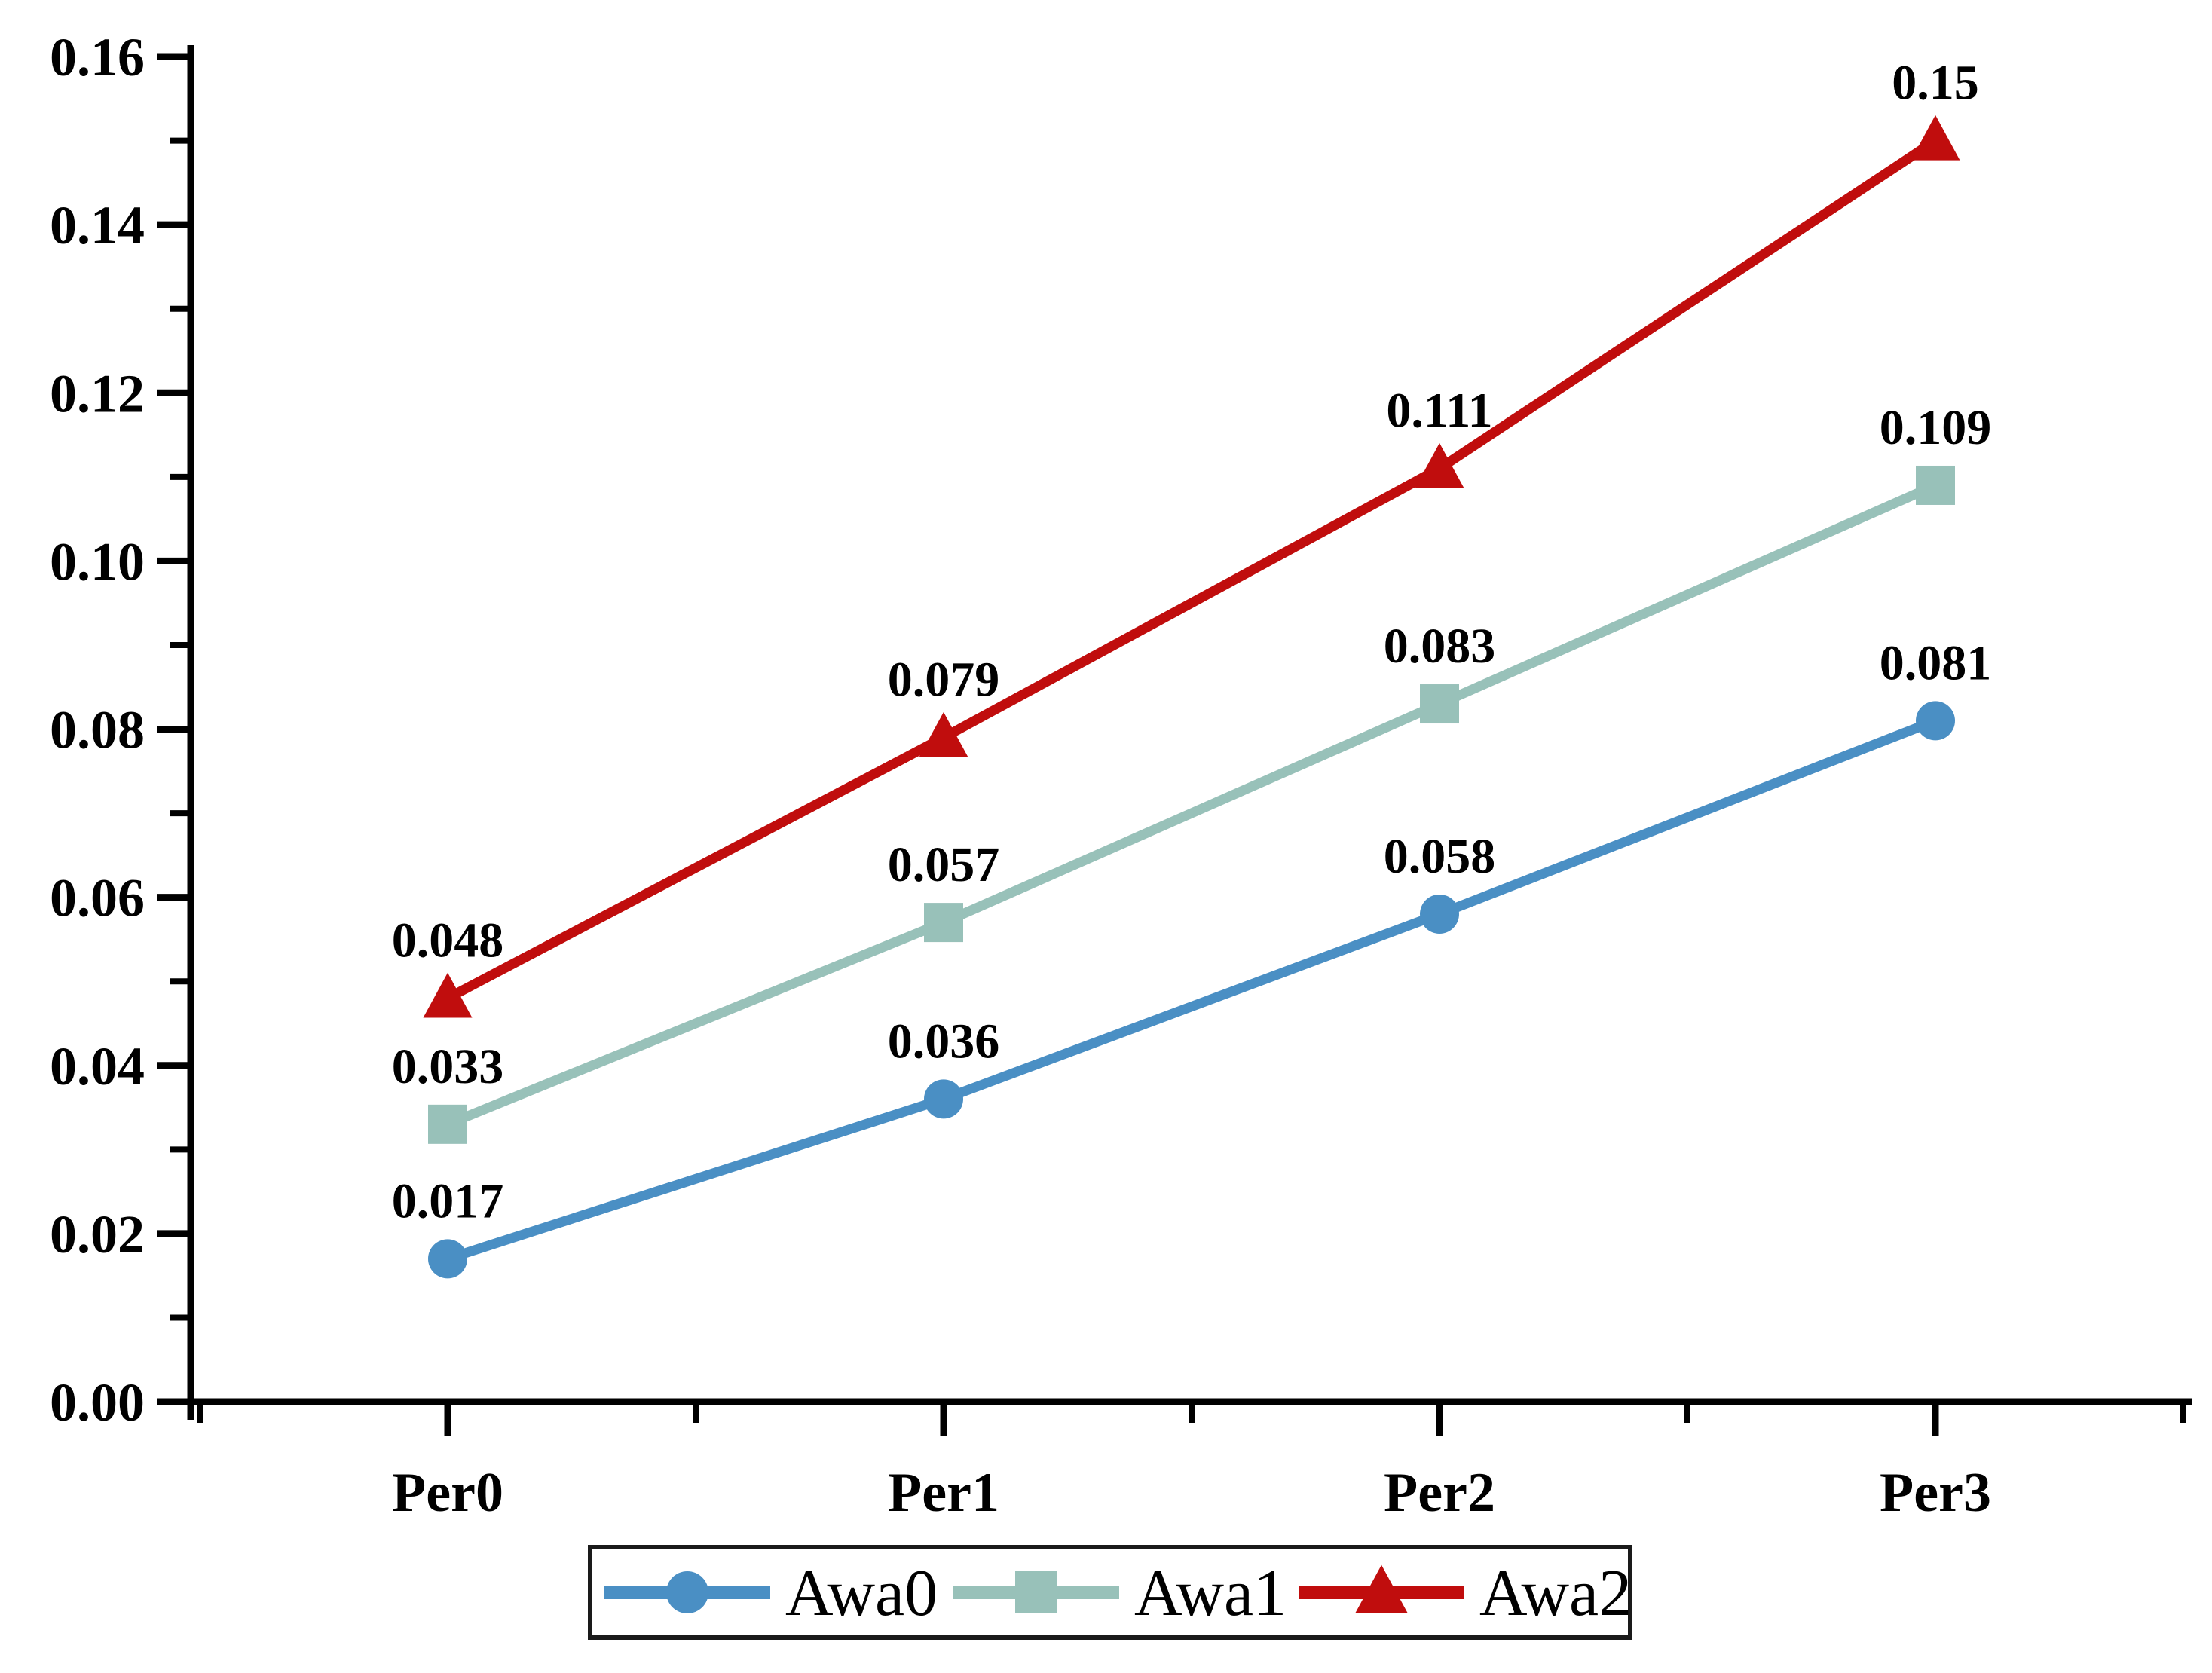 Image resolution: width=2212 pixels, height=1673 pixels. What do you see at coordinates (98, 57) in the screenshot?
I see `y-tick-label: 0.16` at bounding box center [98, 57].